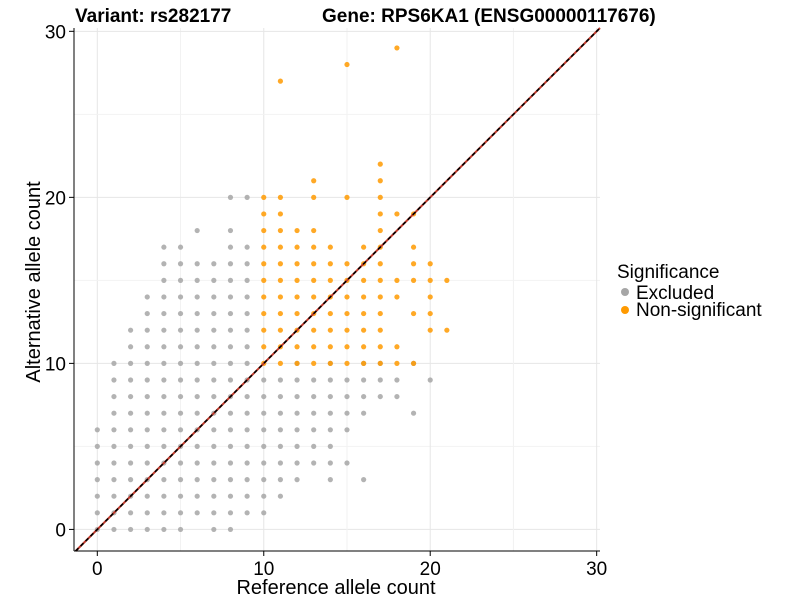  What do you see at coordinates (689, 291) in the screenshot?
I see `legend: Significance Excluded Non-significant` at bounding box center [689, 291].